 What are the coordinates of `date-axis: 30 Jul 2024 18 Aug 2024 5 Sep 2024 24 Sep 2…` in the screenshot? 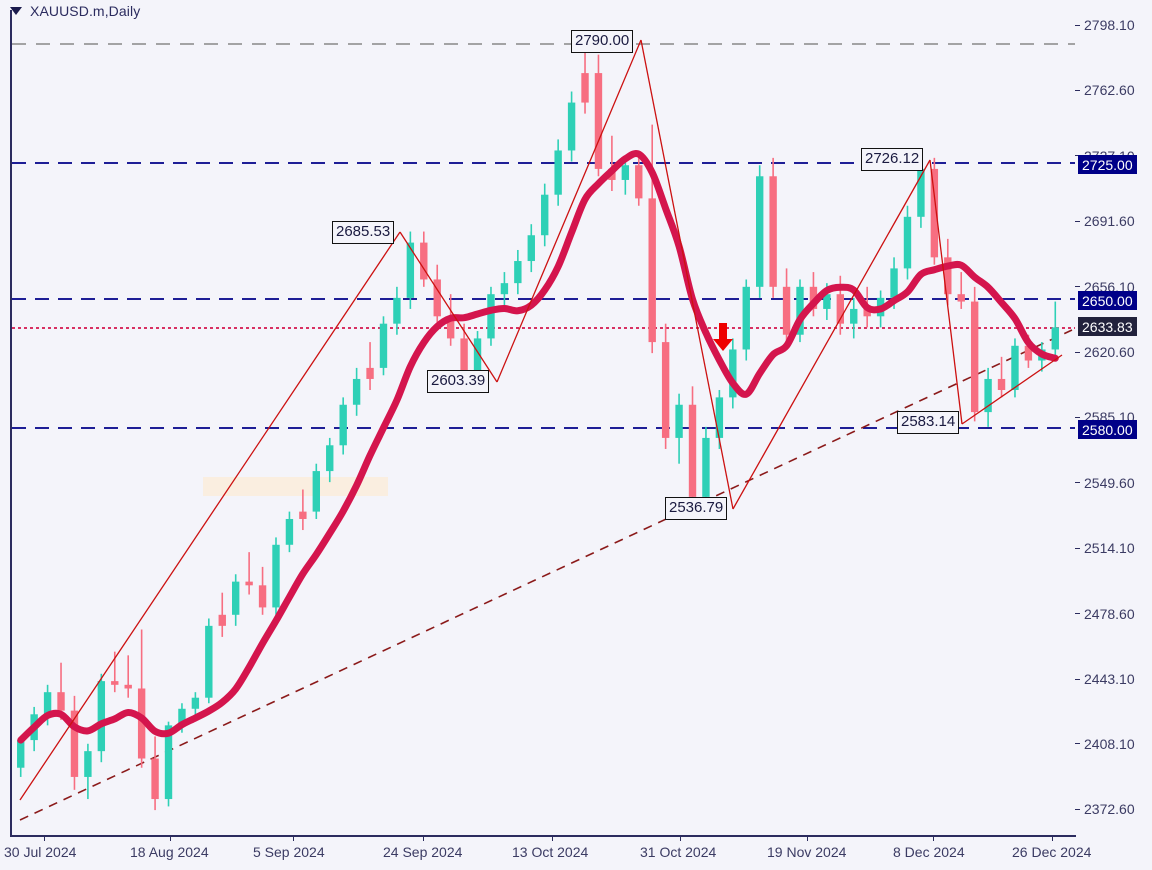 It's located at (576, 853).